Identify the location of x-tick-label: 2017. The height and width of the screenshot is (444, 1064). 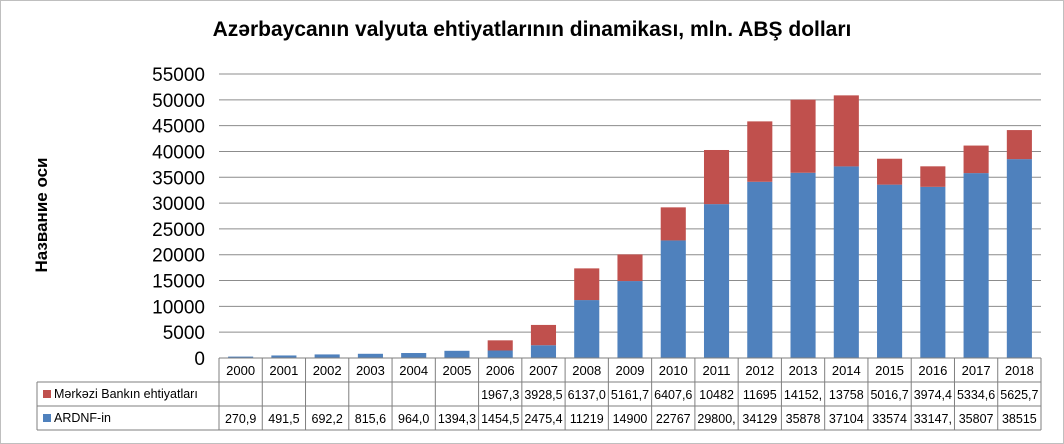
(976, 370).